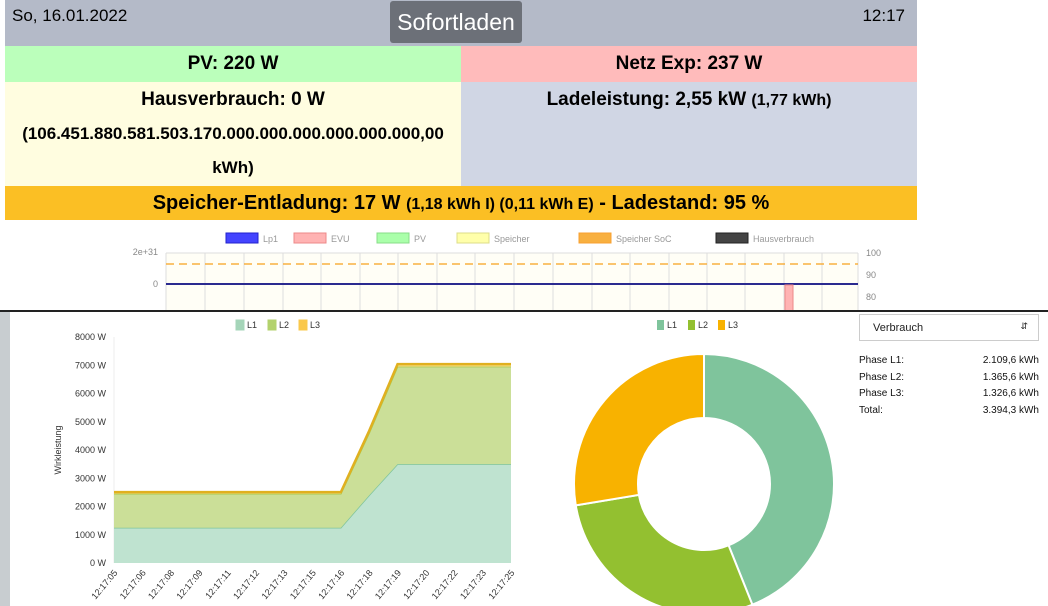 The width and height of the screenshot is (1048, 606). I want to click on speicher-energy: (1,18 kWh I) (0,11 kWh E), so click(500, 204).